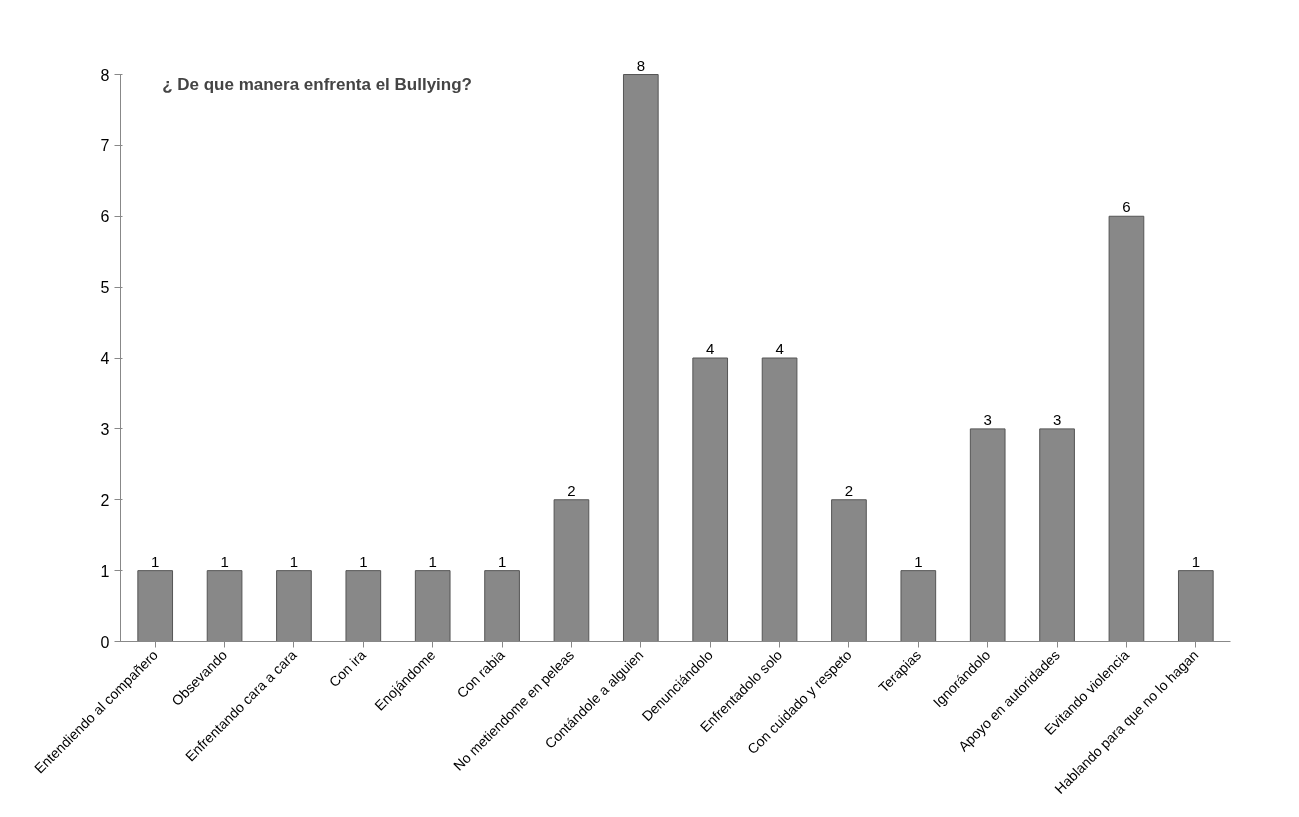  What do you see at coordinates (105, 571) in the screenshot?
I see `y-tick-label: 1` at bounding box center [105, 571].